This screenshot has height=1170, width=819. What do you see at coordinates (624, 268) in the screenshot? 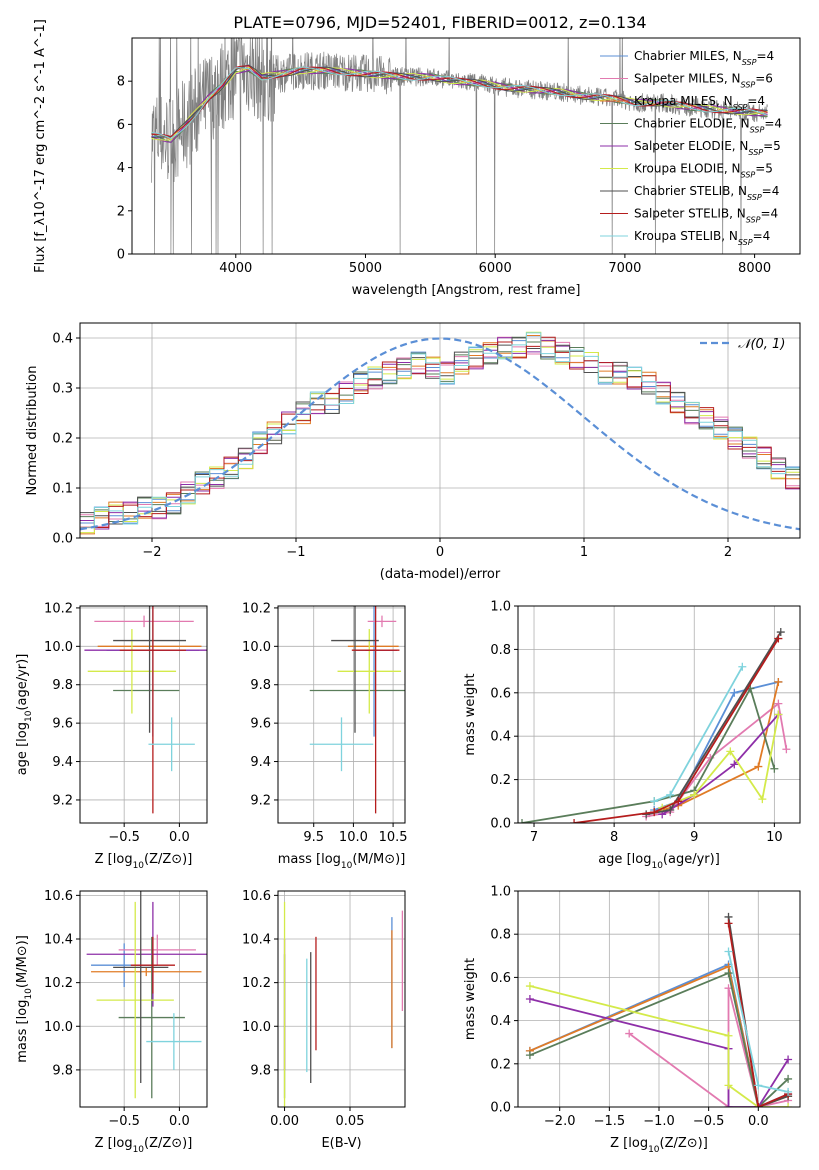
I see `x-tick-label: 7000` at bounding box center [624, 268].